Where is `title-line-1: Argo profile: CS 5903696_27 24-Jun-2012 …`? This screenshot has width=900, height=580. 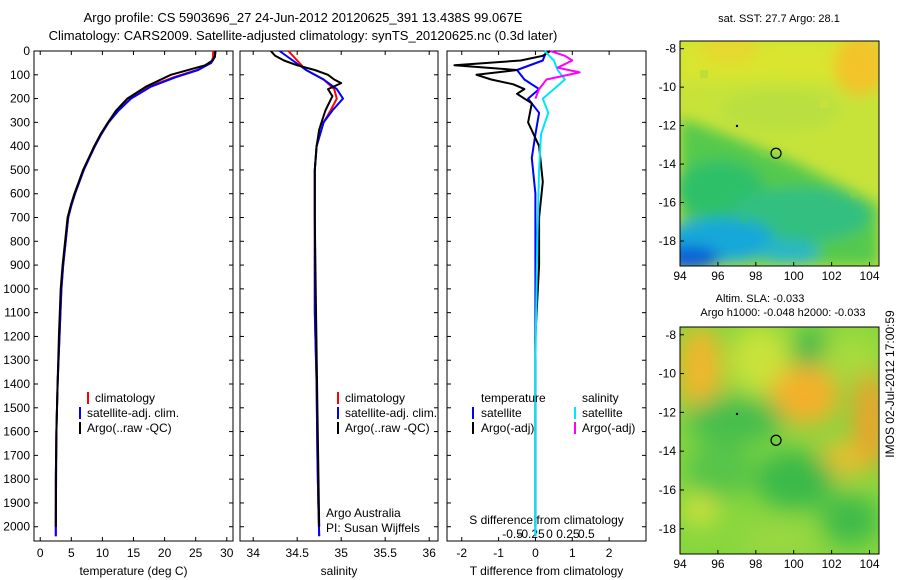
title-line-1: Argo profile: CS 5903696_27 24-Jun-2012 … is located at coordinates (303, 17).